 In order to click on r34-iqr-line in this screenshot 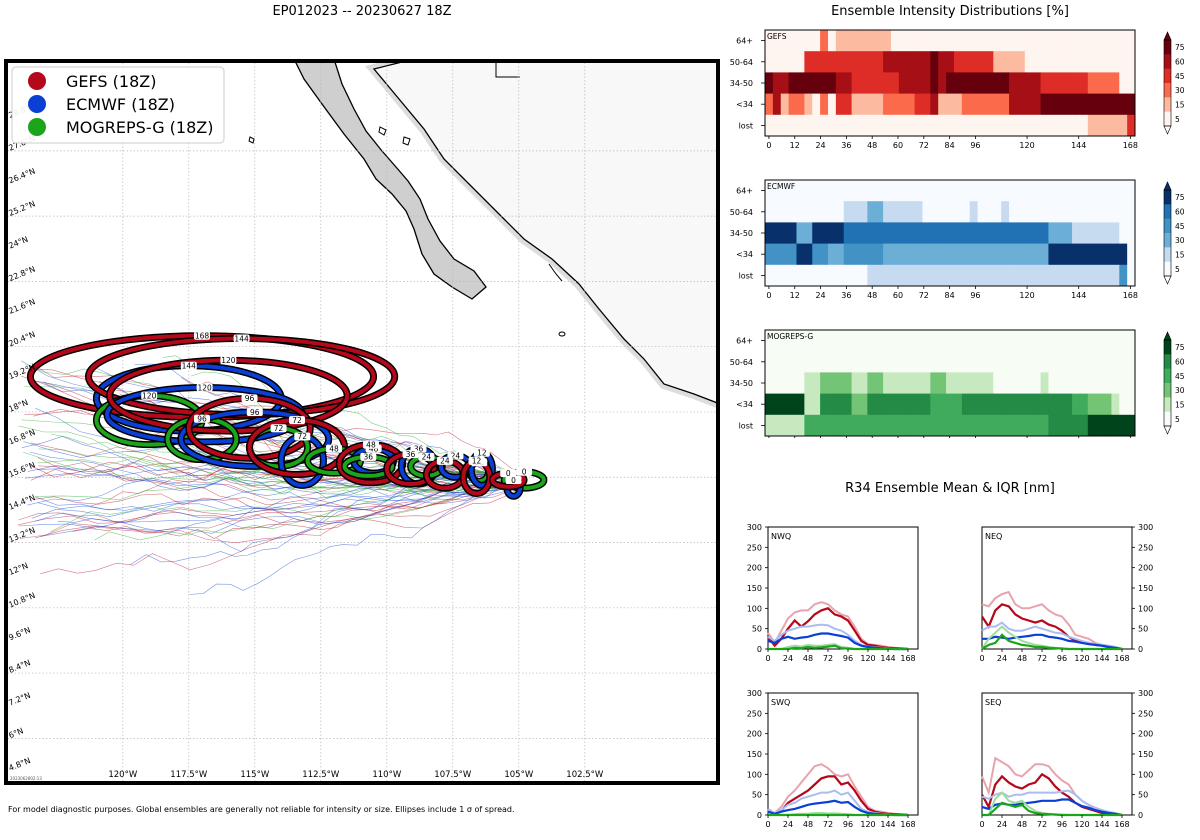, I will do `click(1052, 802)`.